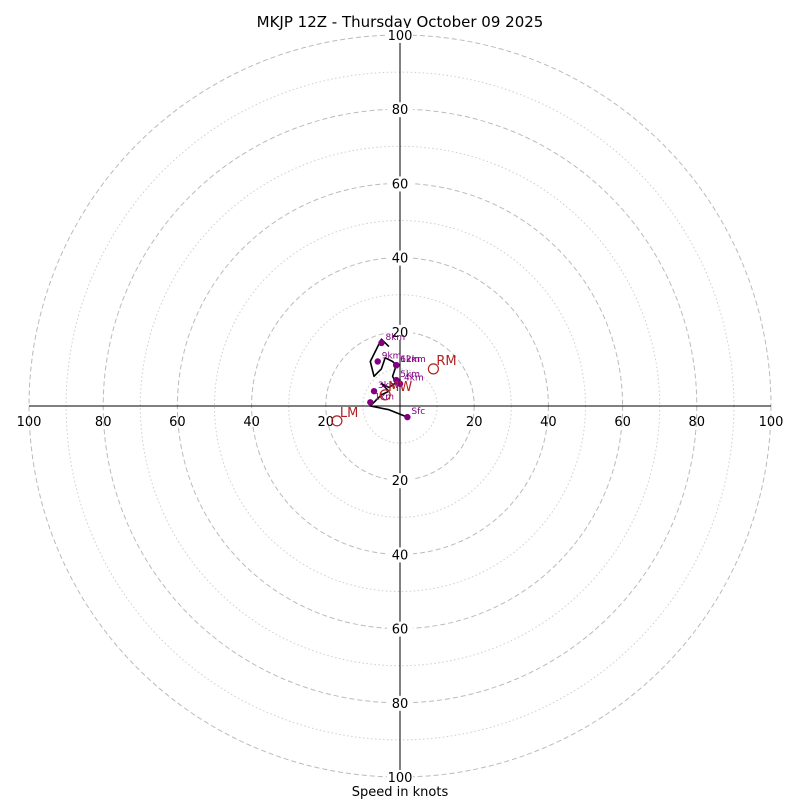 This screenshot has height=800, width=800. I want to click on height-marker-3km, so click(374, 391).